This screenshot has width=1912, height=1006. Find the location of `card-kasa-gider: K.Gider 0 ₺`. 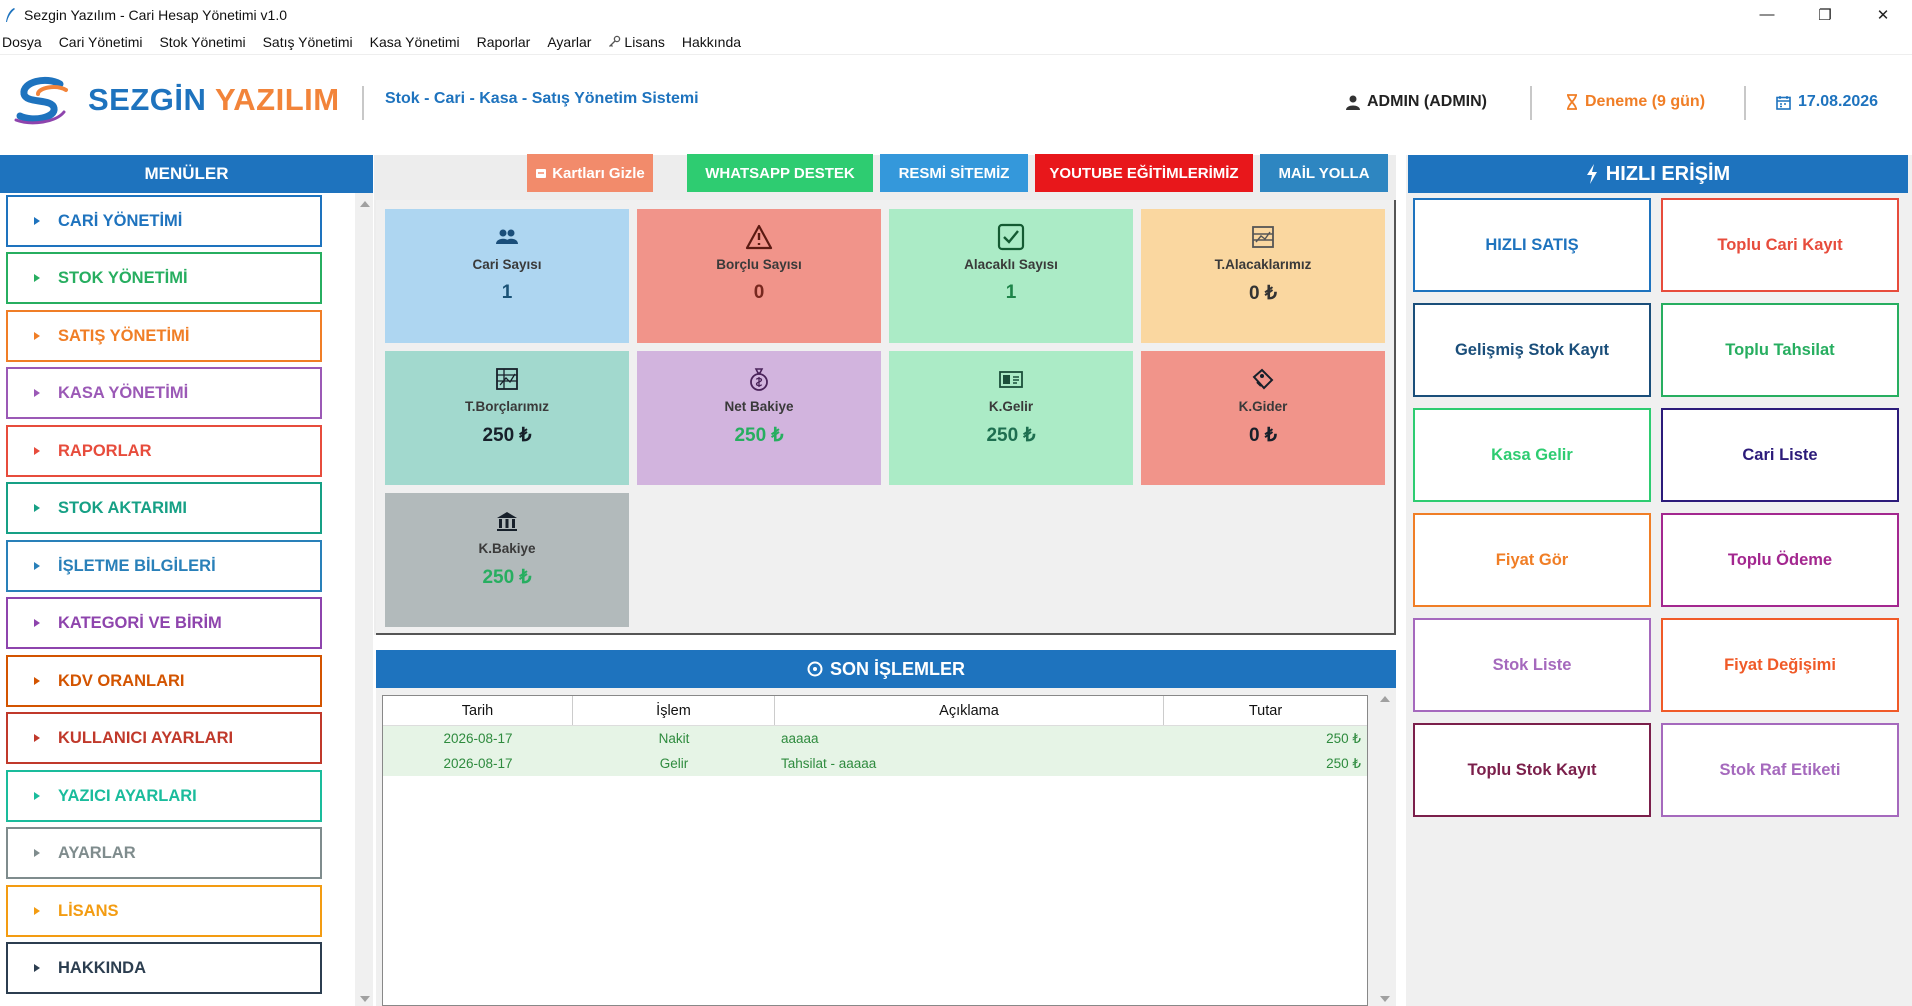

card-kasa-gider: K.Gider 0 ₺ is located at coordinates (1263, 418).